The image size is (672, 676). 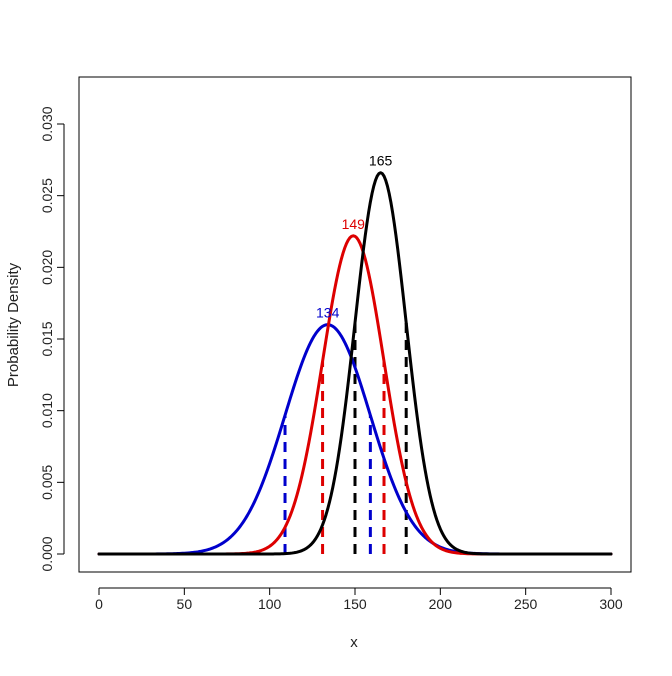 I want to click on x-tick-label: 0, so click(x=99, y=604).